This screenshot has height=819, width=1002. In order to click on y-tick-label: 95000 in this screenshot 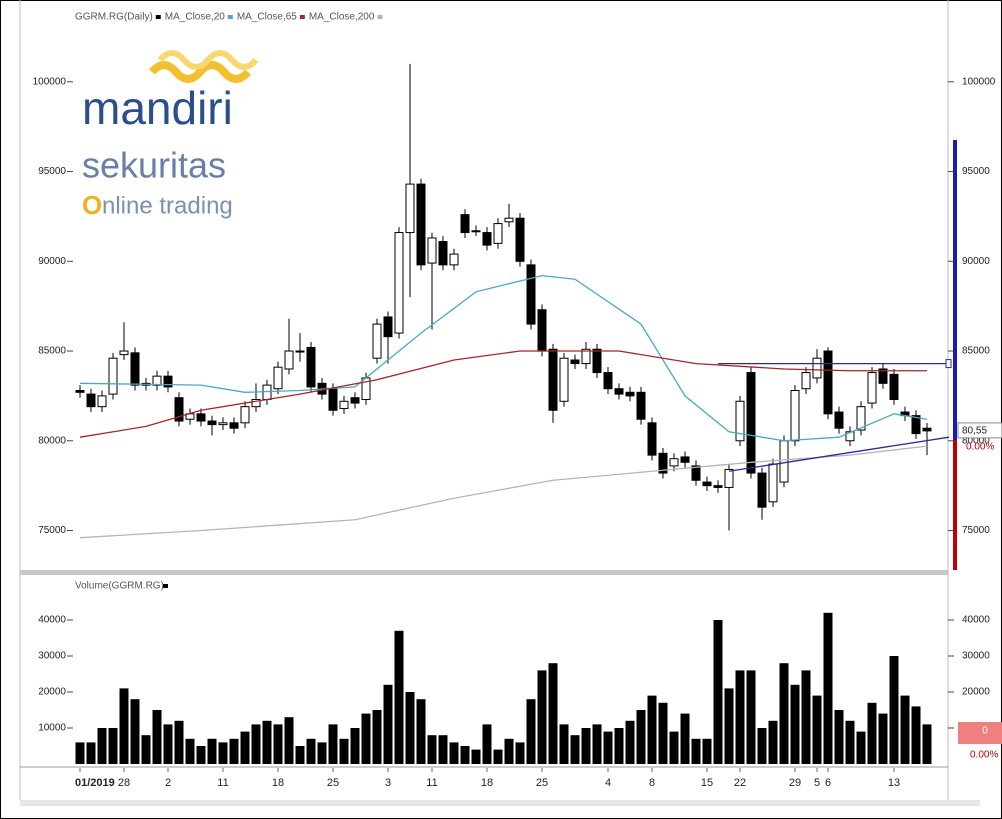, I will do `click(52, 171)`.